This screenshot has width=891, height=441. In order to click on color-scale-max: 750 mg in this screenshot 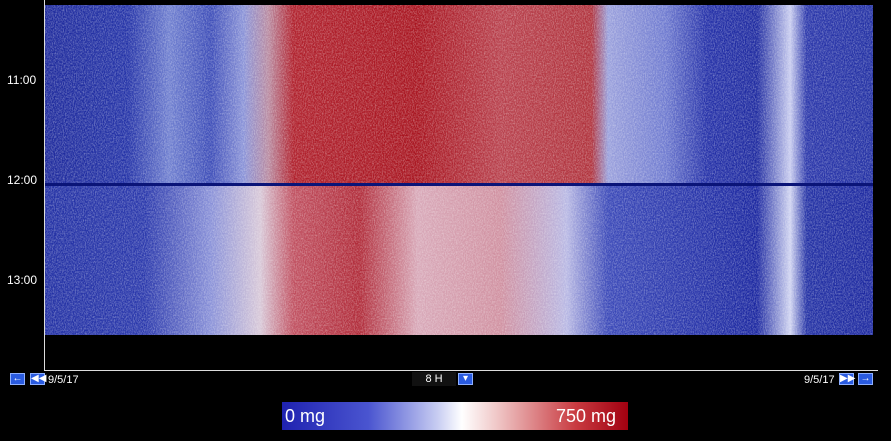, I will do `click(586, 416)`.